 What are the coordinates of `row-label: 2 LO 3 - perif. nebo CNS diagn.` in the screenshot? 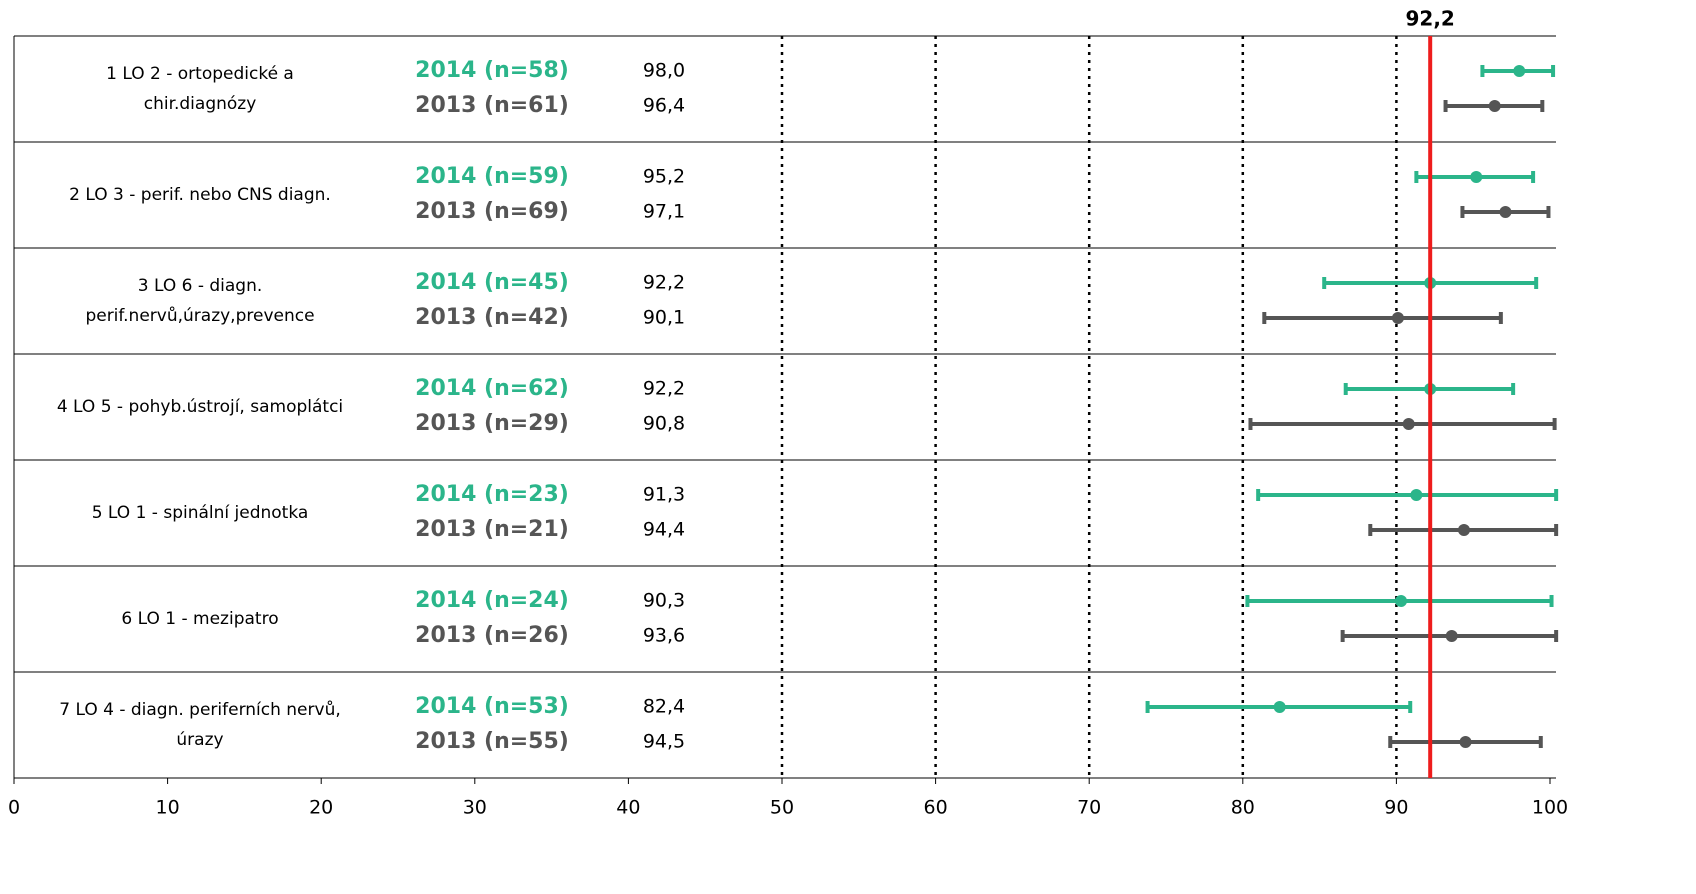 It's located at (200, 195).